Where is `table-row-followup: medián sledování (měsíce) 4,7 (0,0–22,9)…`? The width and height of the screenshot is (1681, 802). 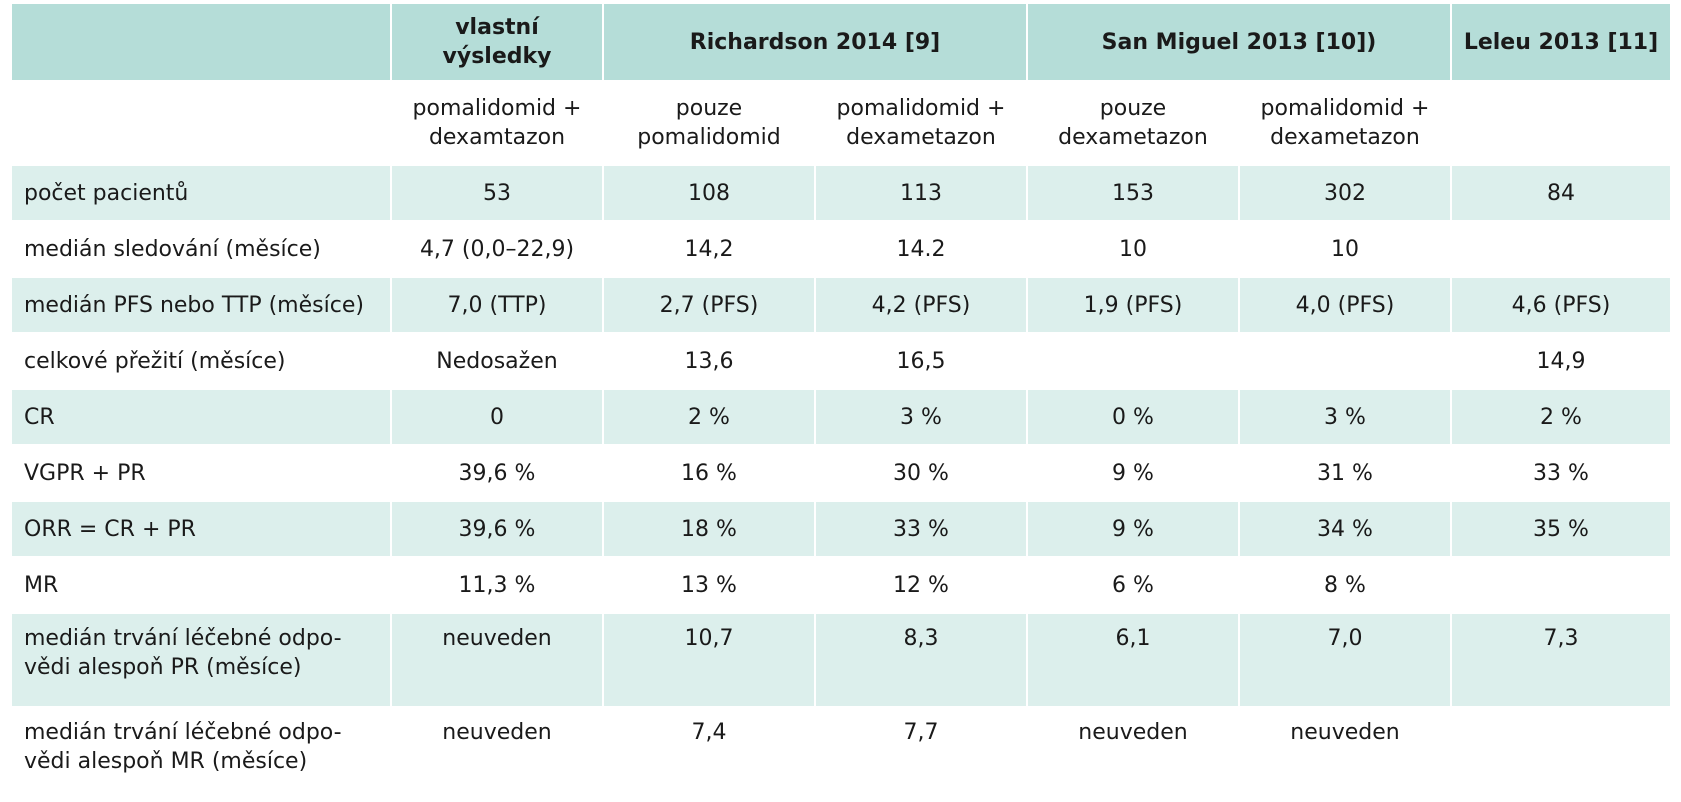
table-row-followup: medián sledování (měsíce) 4,7 (0,0–22,9)… is located at coordinates (841, 249).